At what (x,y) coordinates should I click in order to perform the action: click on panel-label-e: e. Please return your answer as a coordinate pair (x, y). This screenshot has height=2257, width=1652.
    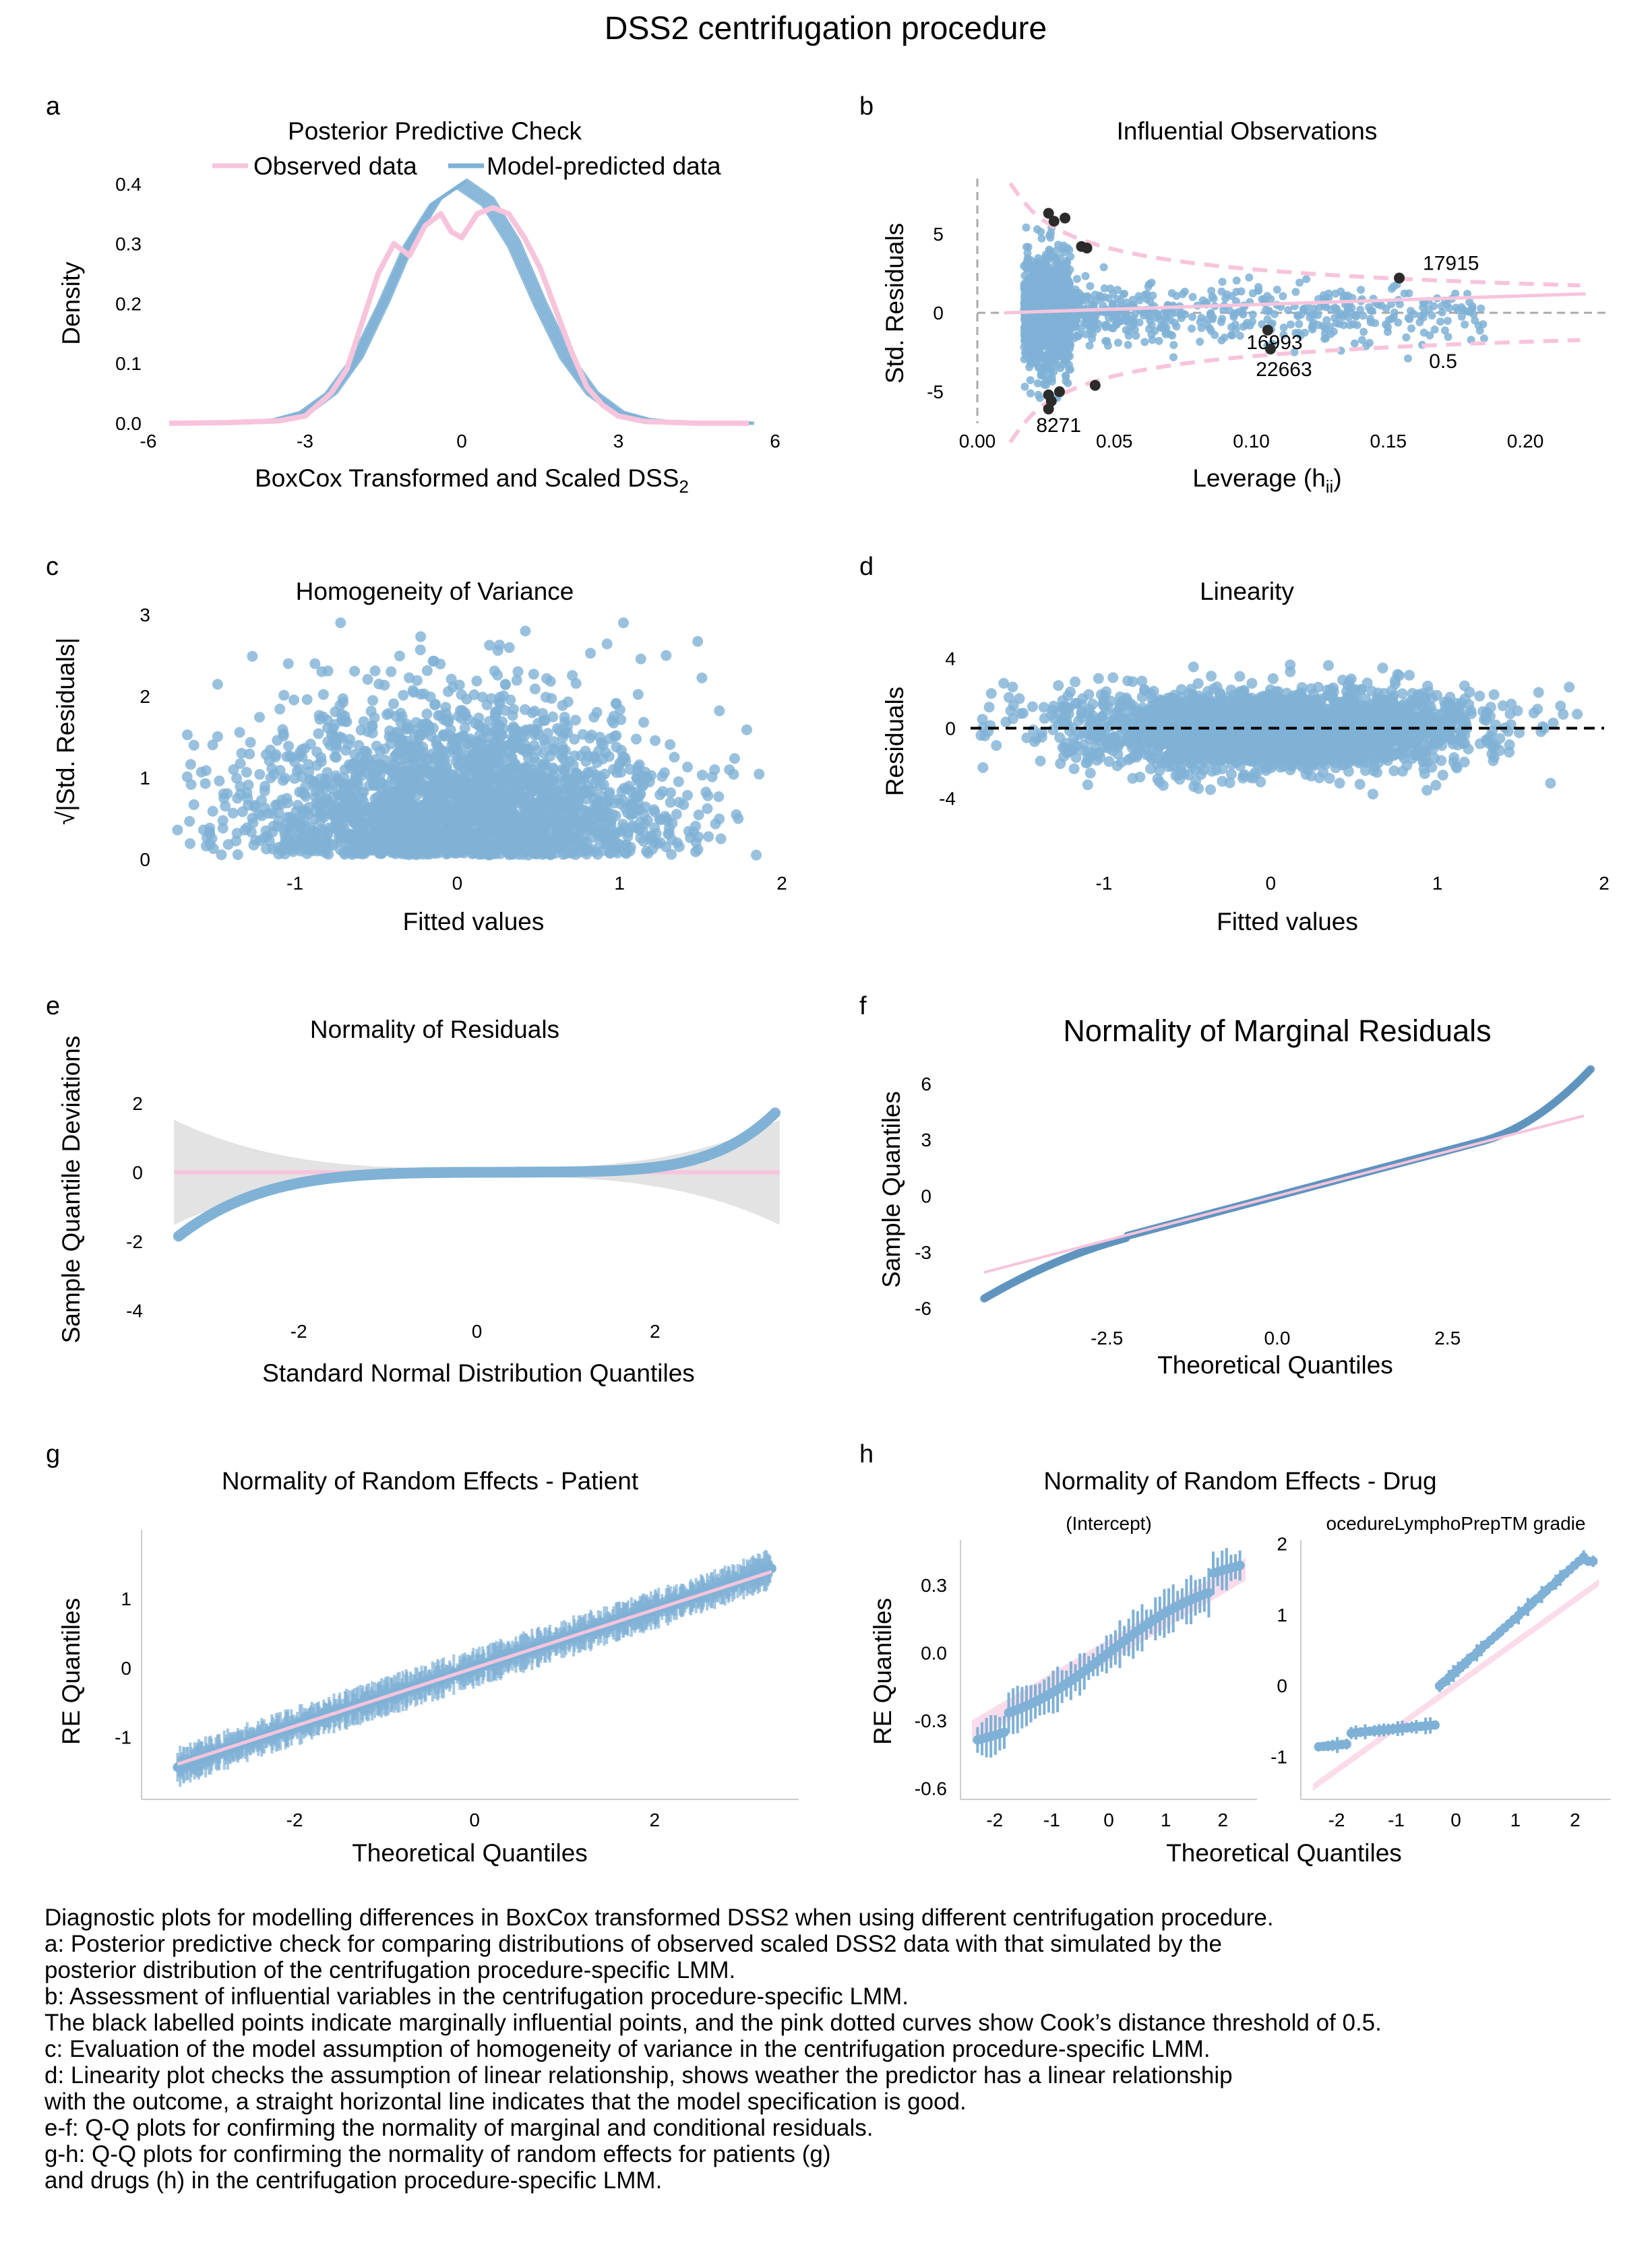
    Looking at the image, I should click on (53, 1006).